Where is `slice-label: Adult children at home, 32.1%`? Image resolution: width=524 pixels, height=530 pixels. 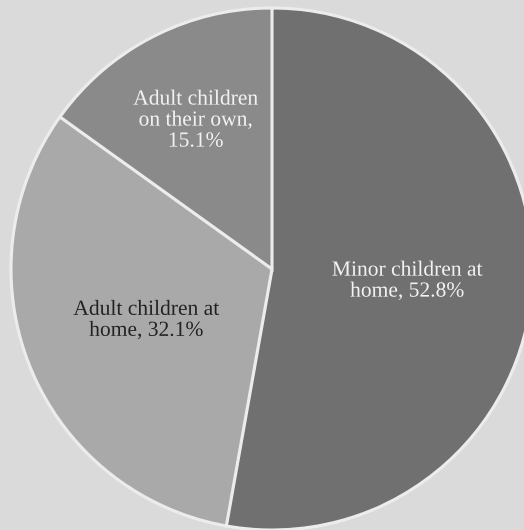
slice-label: Adult children at home, 32.1% is located at coordinates (147, 320).